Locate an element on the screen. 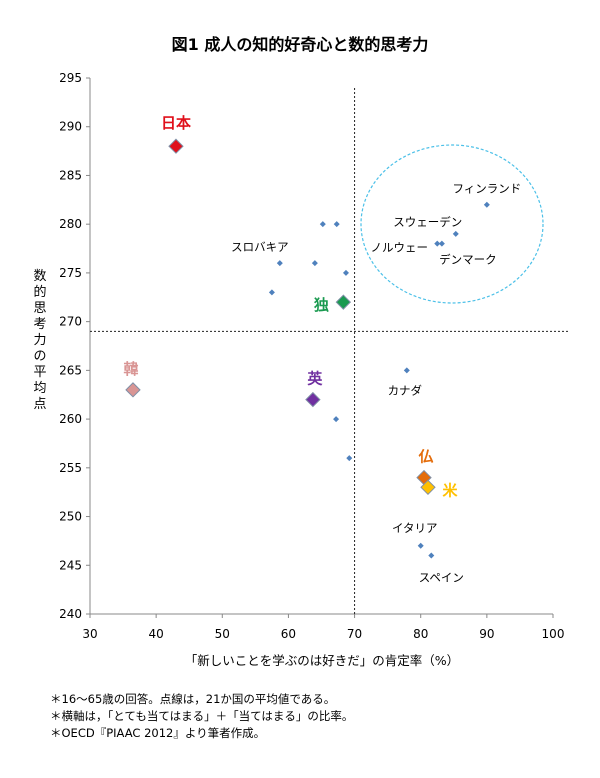 This screenshot has height=778, width=600. y-tick-label: 240 is located at coordinates (70, 614).